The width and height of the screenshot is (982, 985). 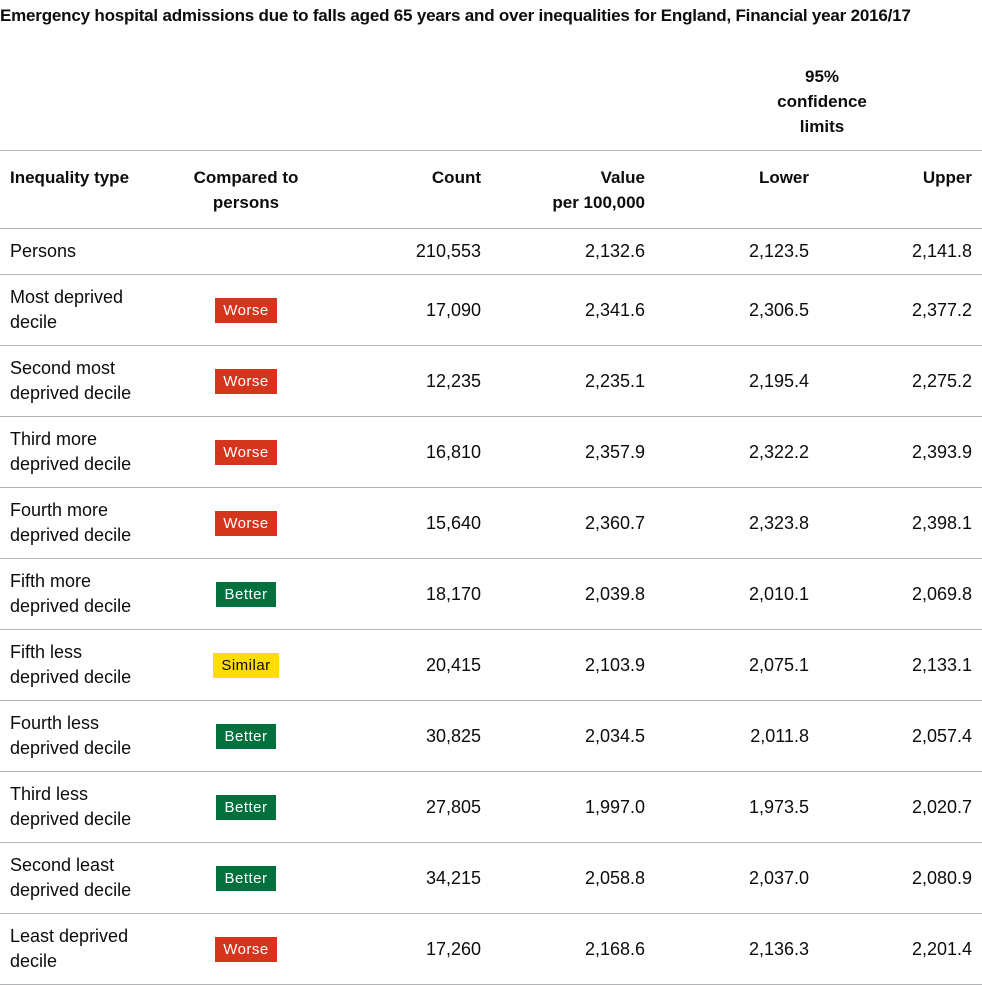 I want to click on value-cell: 2,168.6, so click(x=573, y=949).